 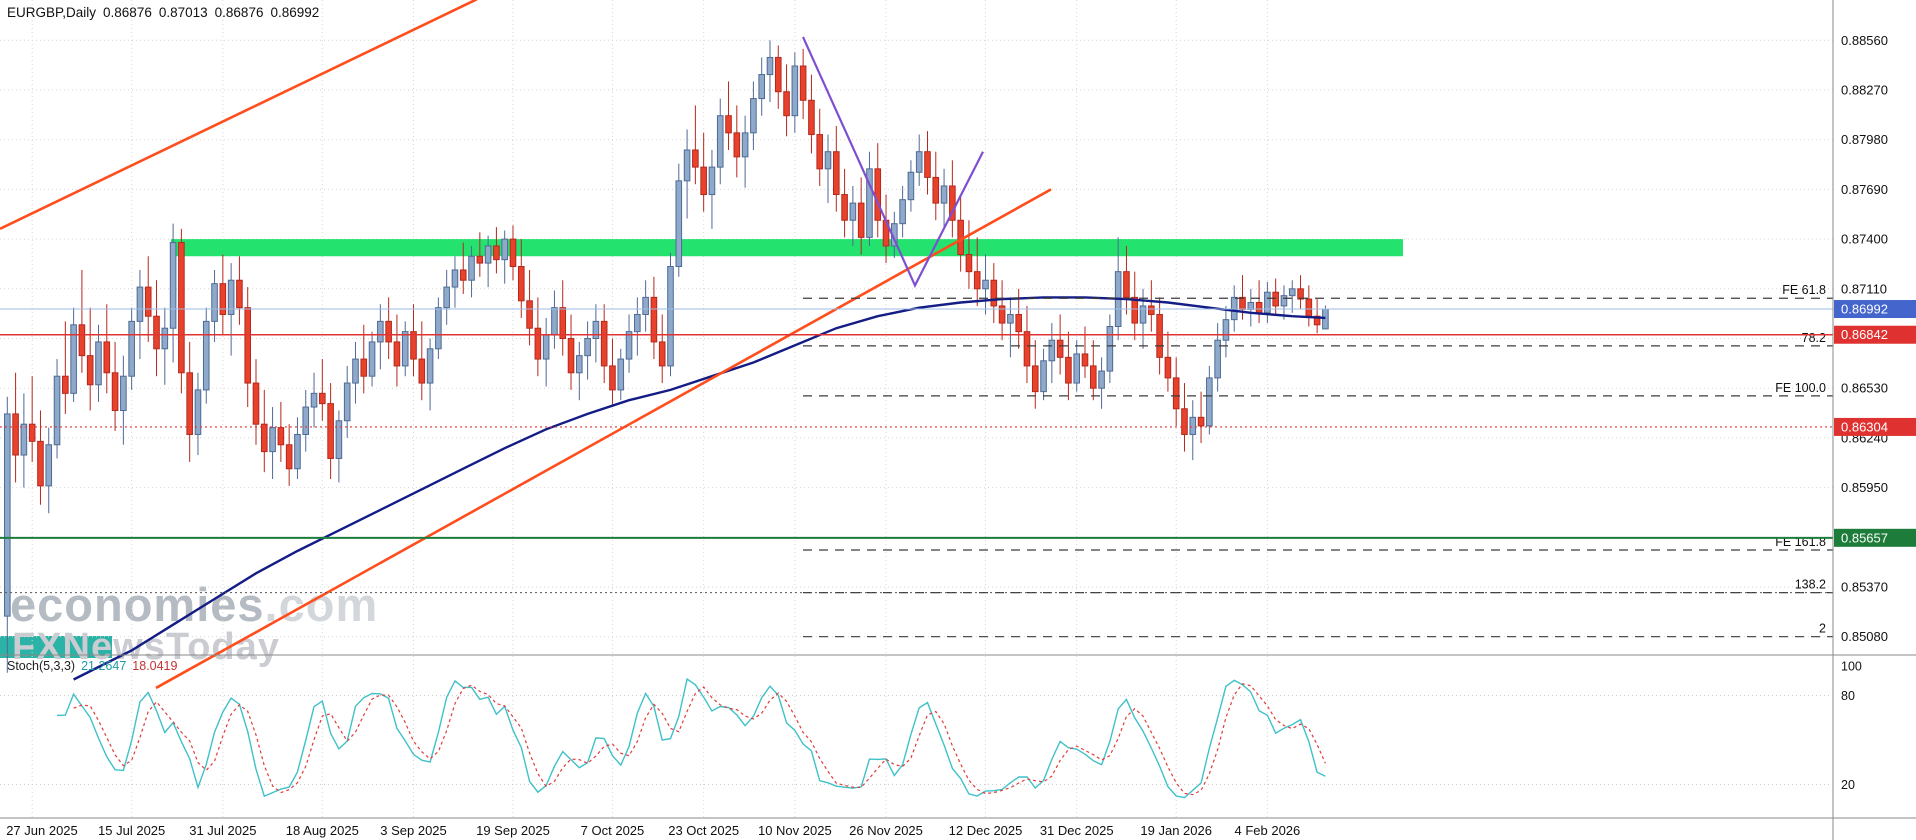 What do you see at coordinates (691, 738) in the screenshot?
I see `stoch-k-line` at bounding box center [691, 738].